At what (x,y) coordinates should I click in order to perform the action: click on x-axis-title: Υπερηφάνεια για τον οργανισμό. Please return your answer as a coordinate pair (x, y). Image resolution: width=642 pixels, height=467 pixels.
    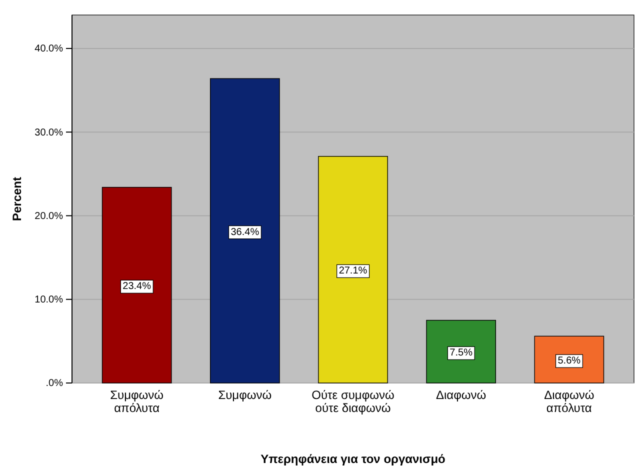
    Looking at the image, I should click on (353, 459).